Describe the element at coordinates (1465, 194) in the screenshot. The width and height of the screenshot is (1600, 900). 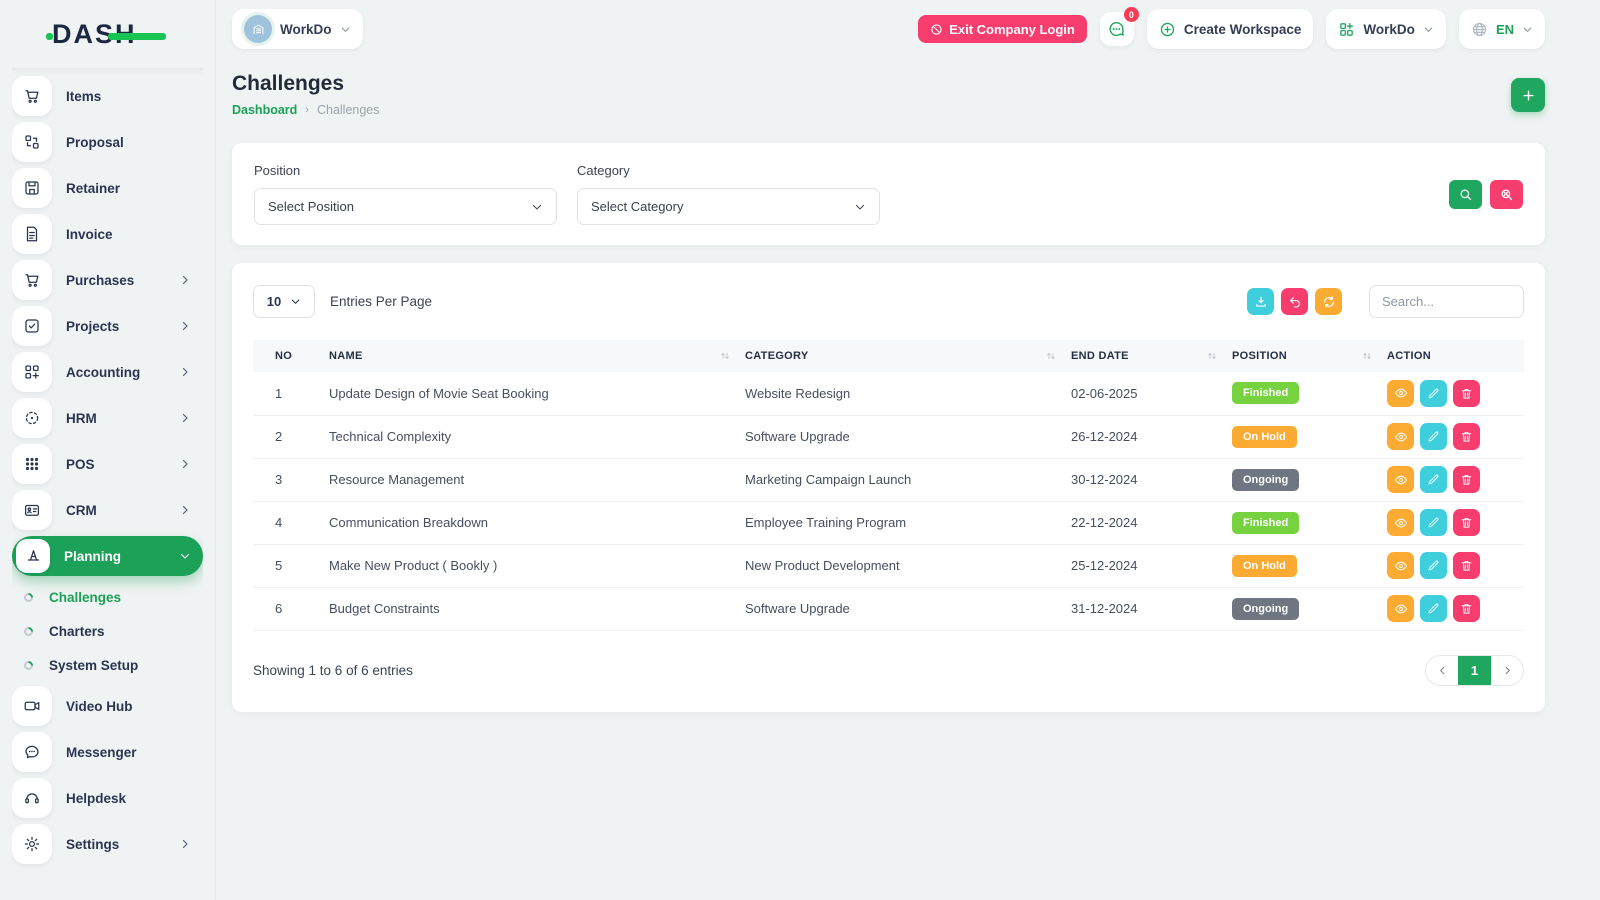
I see `apply-filter-button` at that location.